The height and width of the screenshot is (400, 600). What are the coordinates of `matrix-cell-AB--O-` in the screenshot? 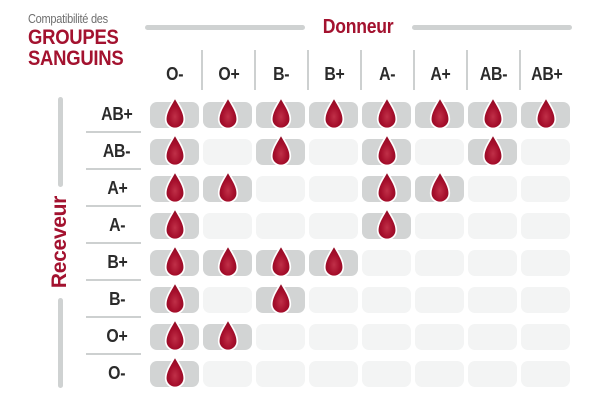 It's located at (174, 151).